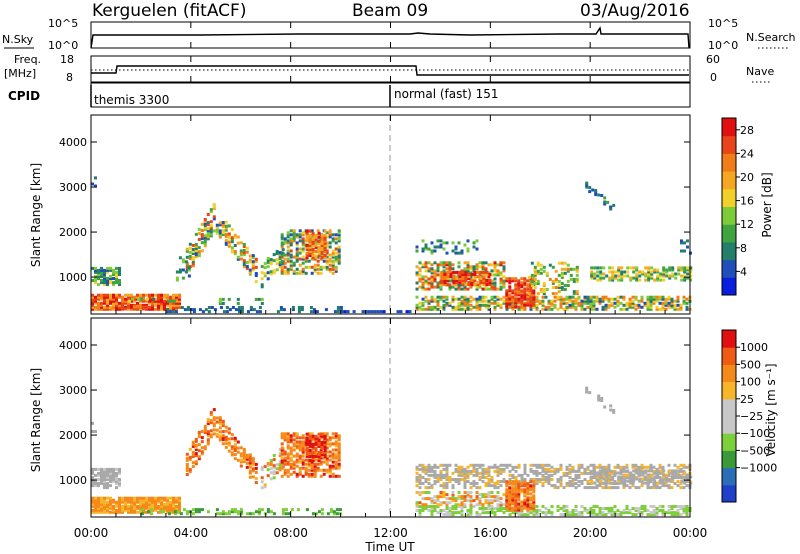 The width and height of the screenshot is (800, 554). Describe the element at coordinates (349, 95) in the screenshot. I see `cpid-panel: CPID themis 3300 normal (fast) 151` at that location.